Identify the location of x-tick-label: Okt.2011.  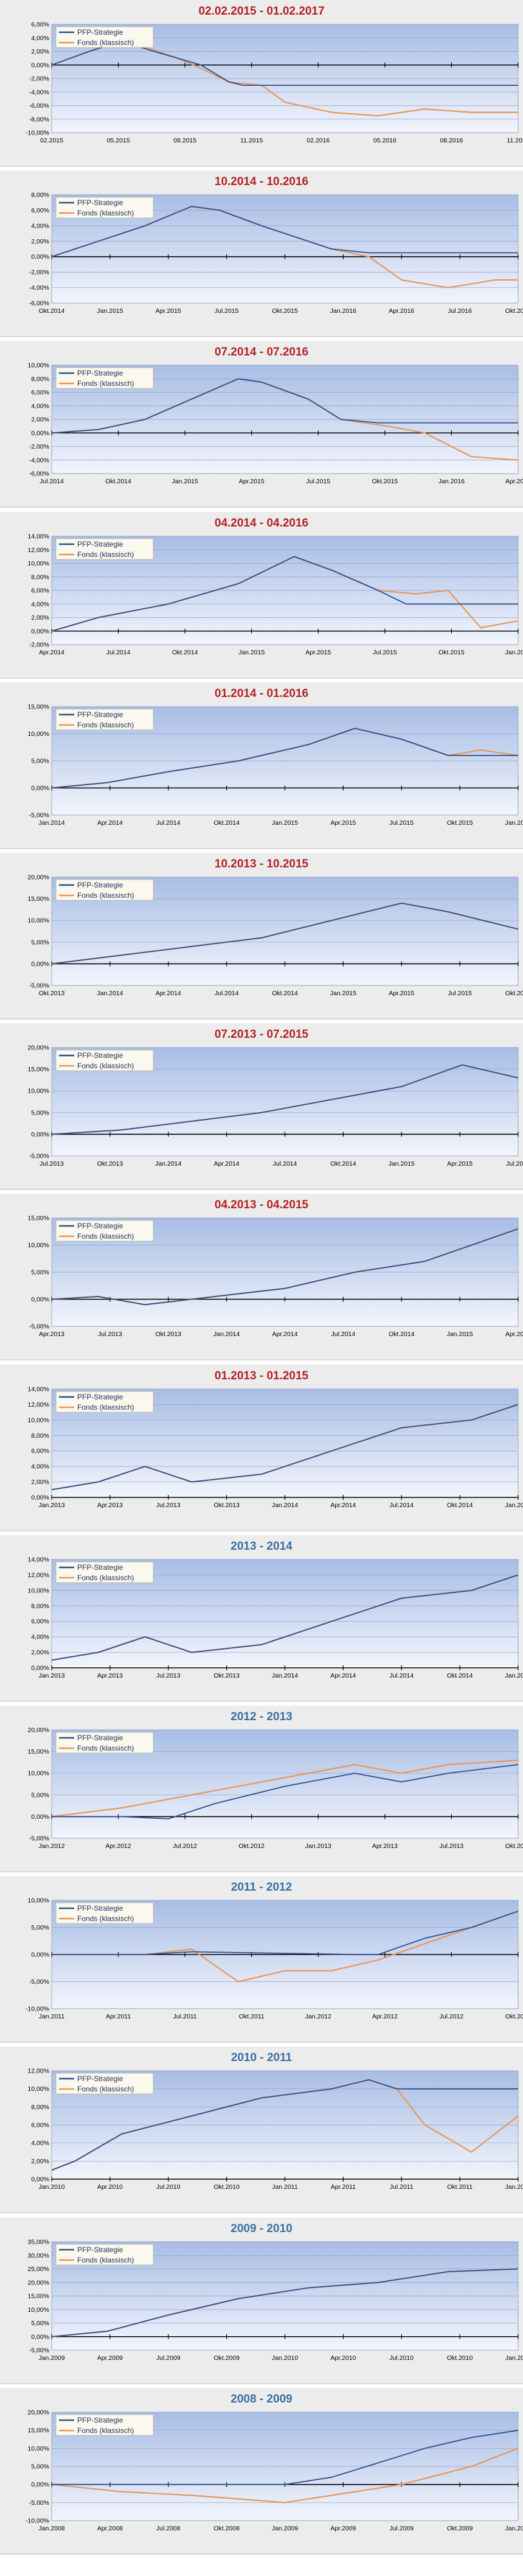
(252, 2016).